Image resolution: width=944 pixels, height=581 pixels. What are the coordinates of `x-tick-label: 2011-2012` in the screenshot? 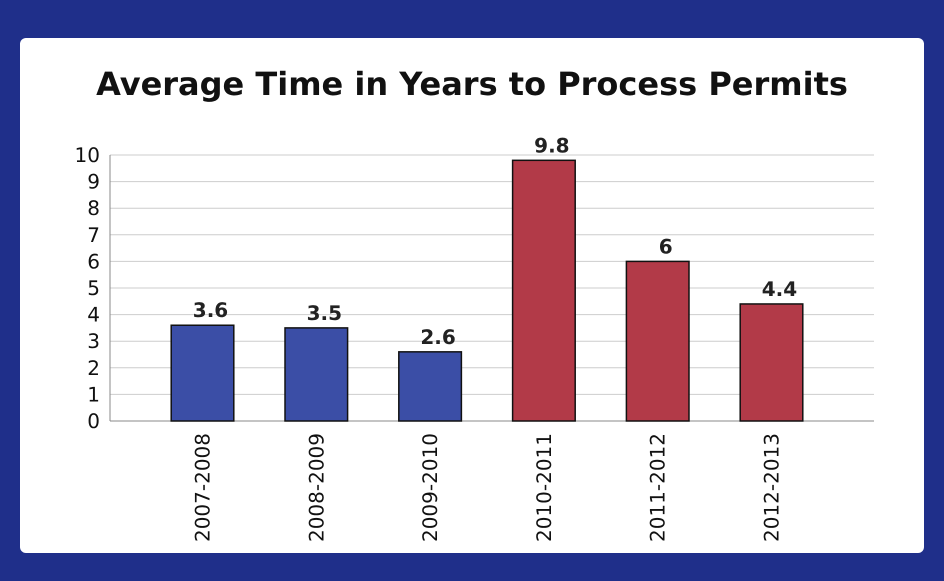 It's located at (658, 487).